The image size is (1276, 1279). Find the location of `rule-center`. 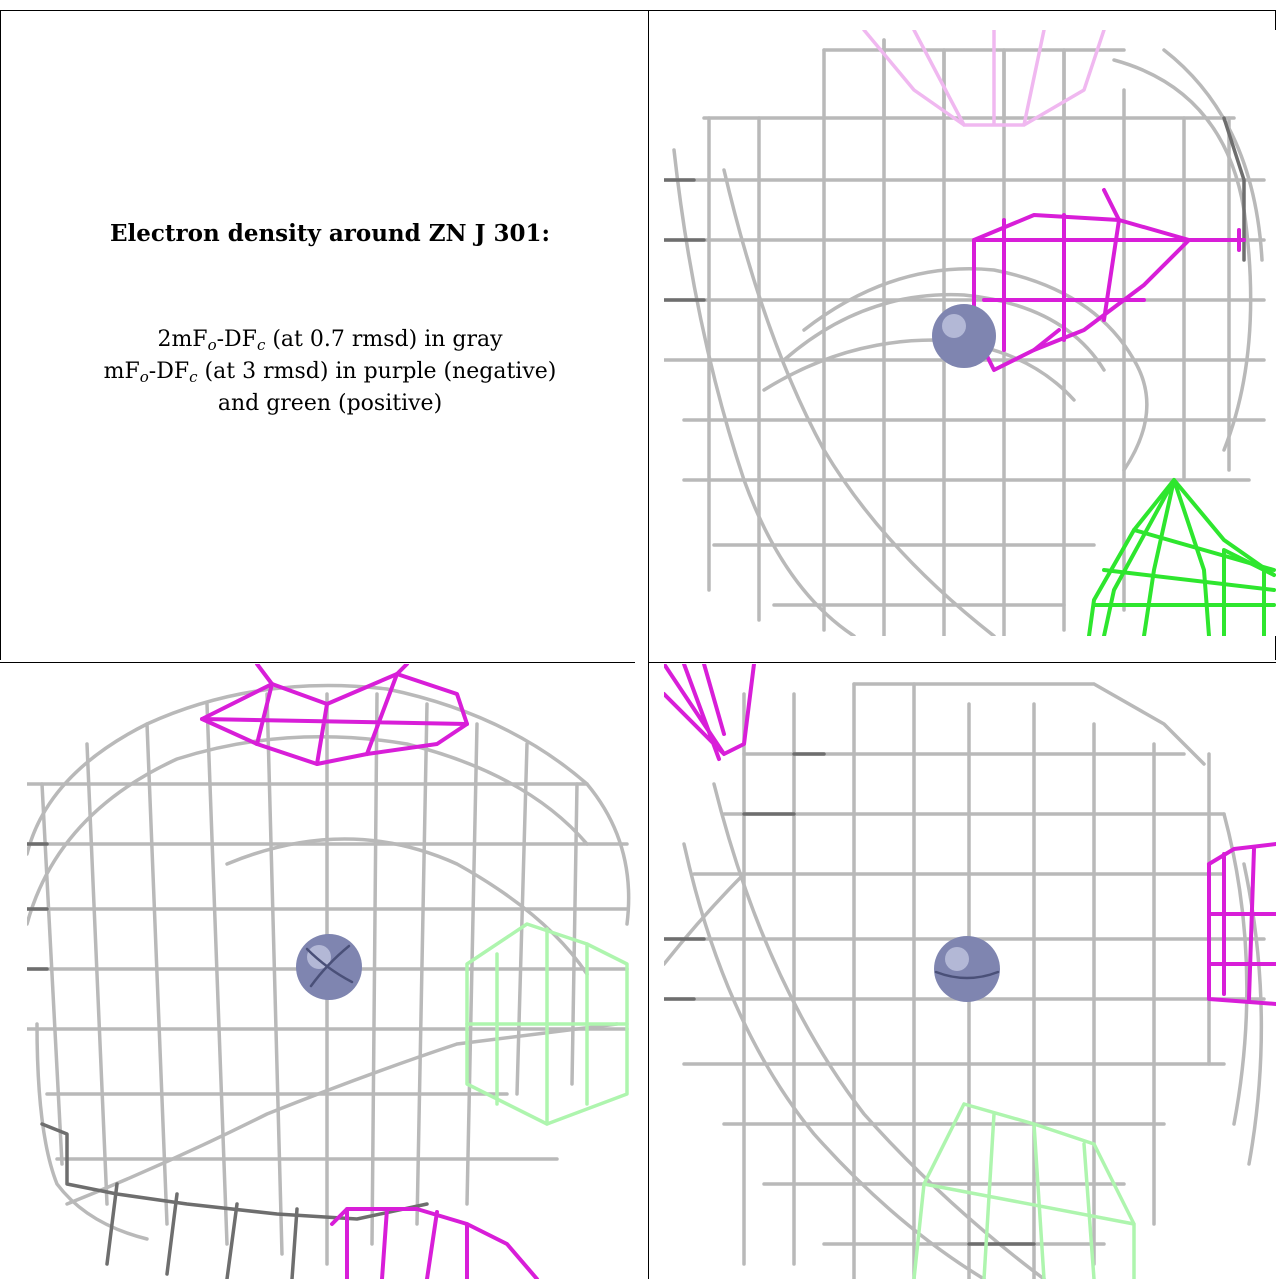

rule-center is located at coordinates (648, 644).